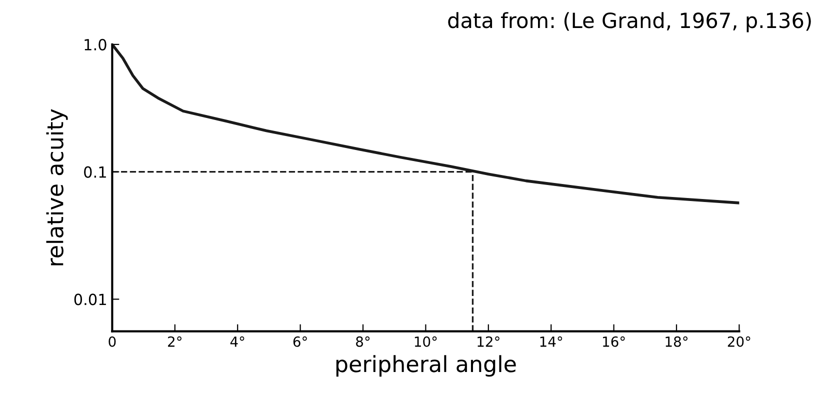 This screenshot has width=825, height=404. I want to click on x-axis-title: peripheral angle, so click(426, 366).